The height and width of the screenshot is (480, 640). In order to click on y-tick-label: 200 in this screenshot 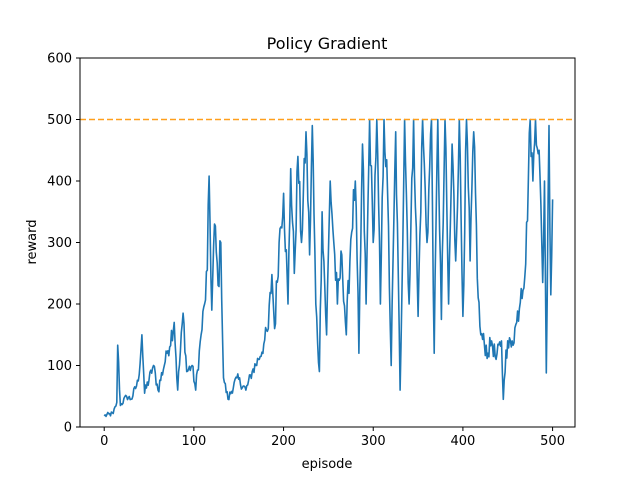, I will do `click(59, 305)`.